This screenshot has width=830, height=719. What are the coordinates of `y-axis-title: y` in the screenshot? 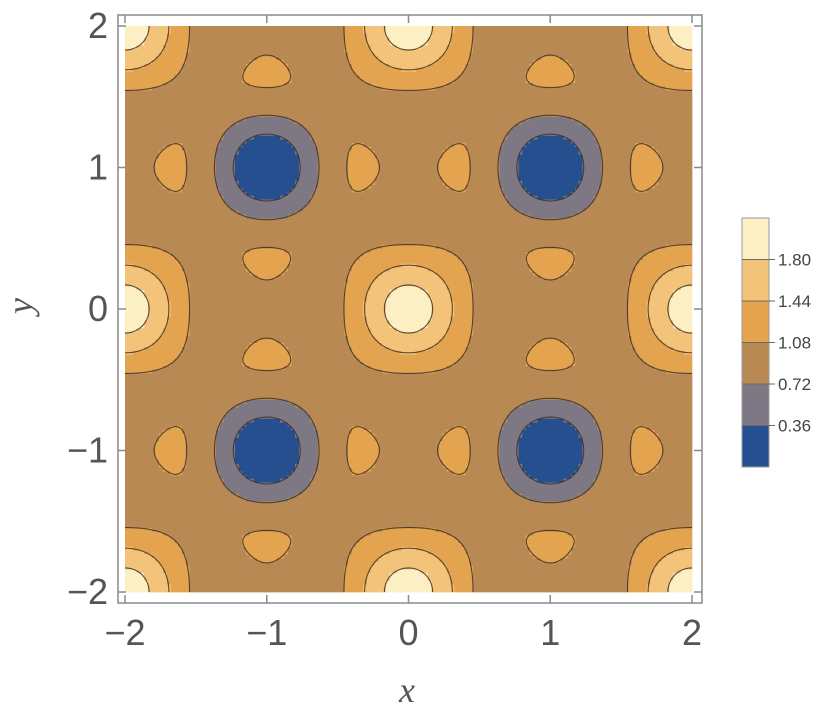 It's located at (20, 307).